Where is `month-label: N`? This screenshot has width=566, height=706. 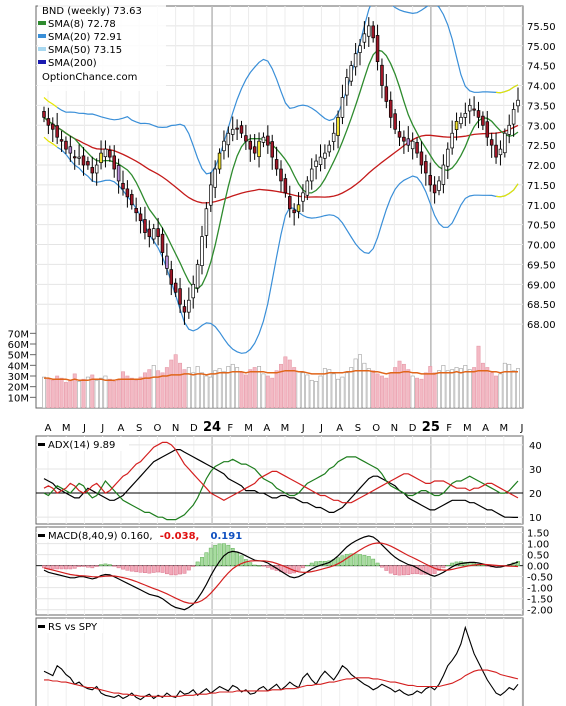
month-label: N is located at coordinates (394, 428).